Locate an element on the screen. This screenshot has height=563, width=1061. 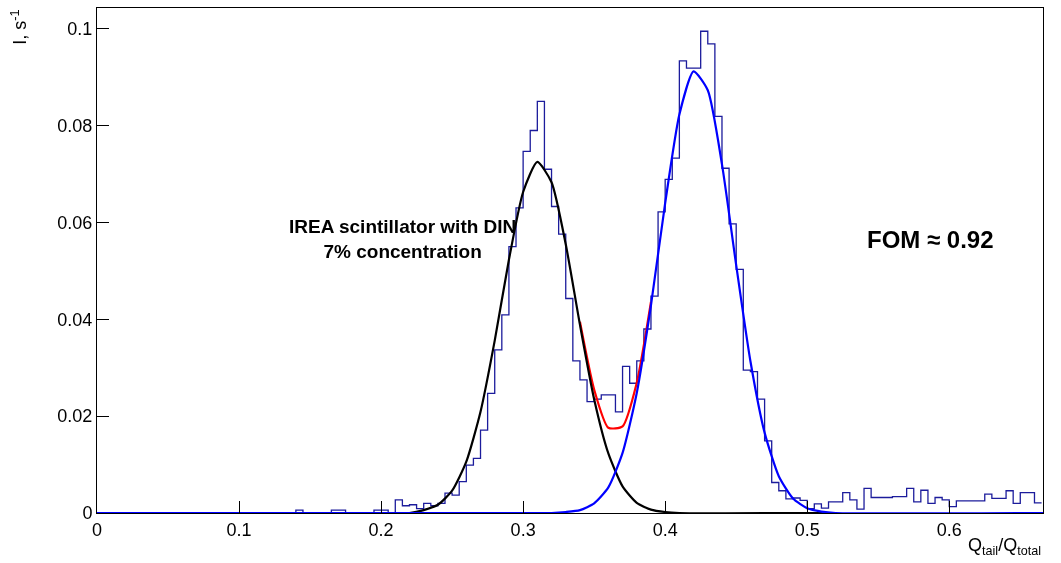
x-axis-title: Q$_{tail}$/Q$_{total}$ is located at coordinates (1004, 546).